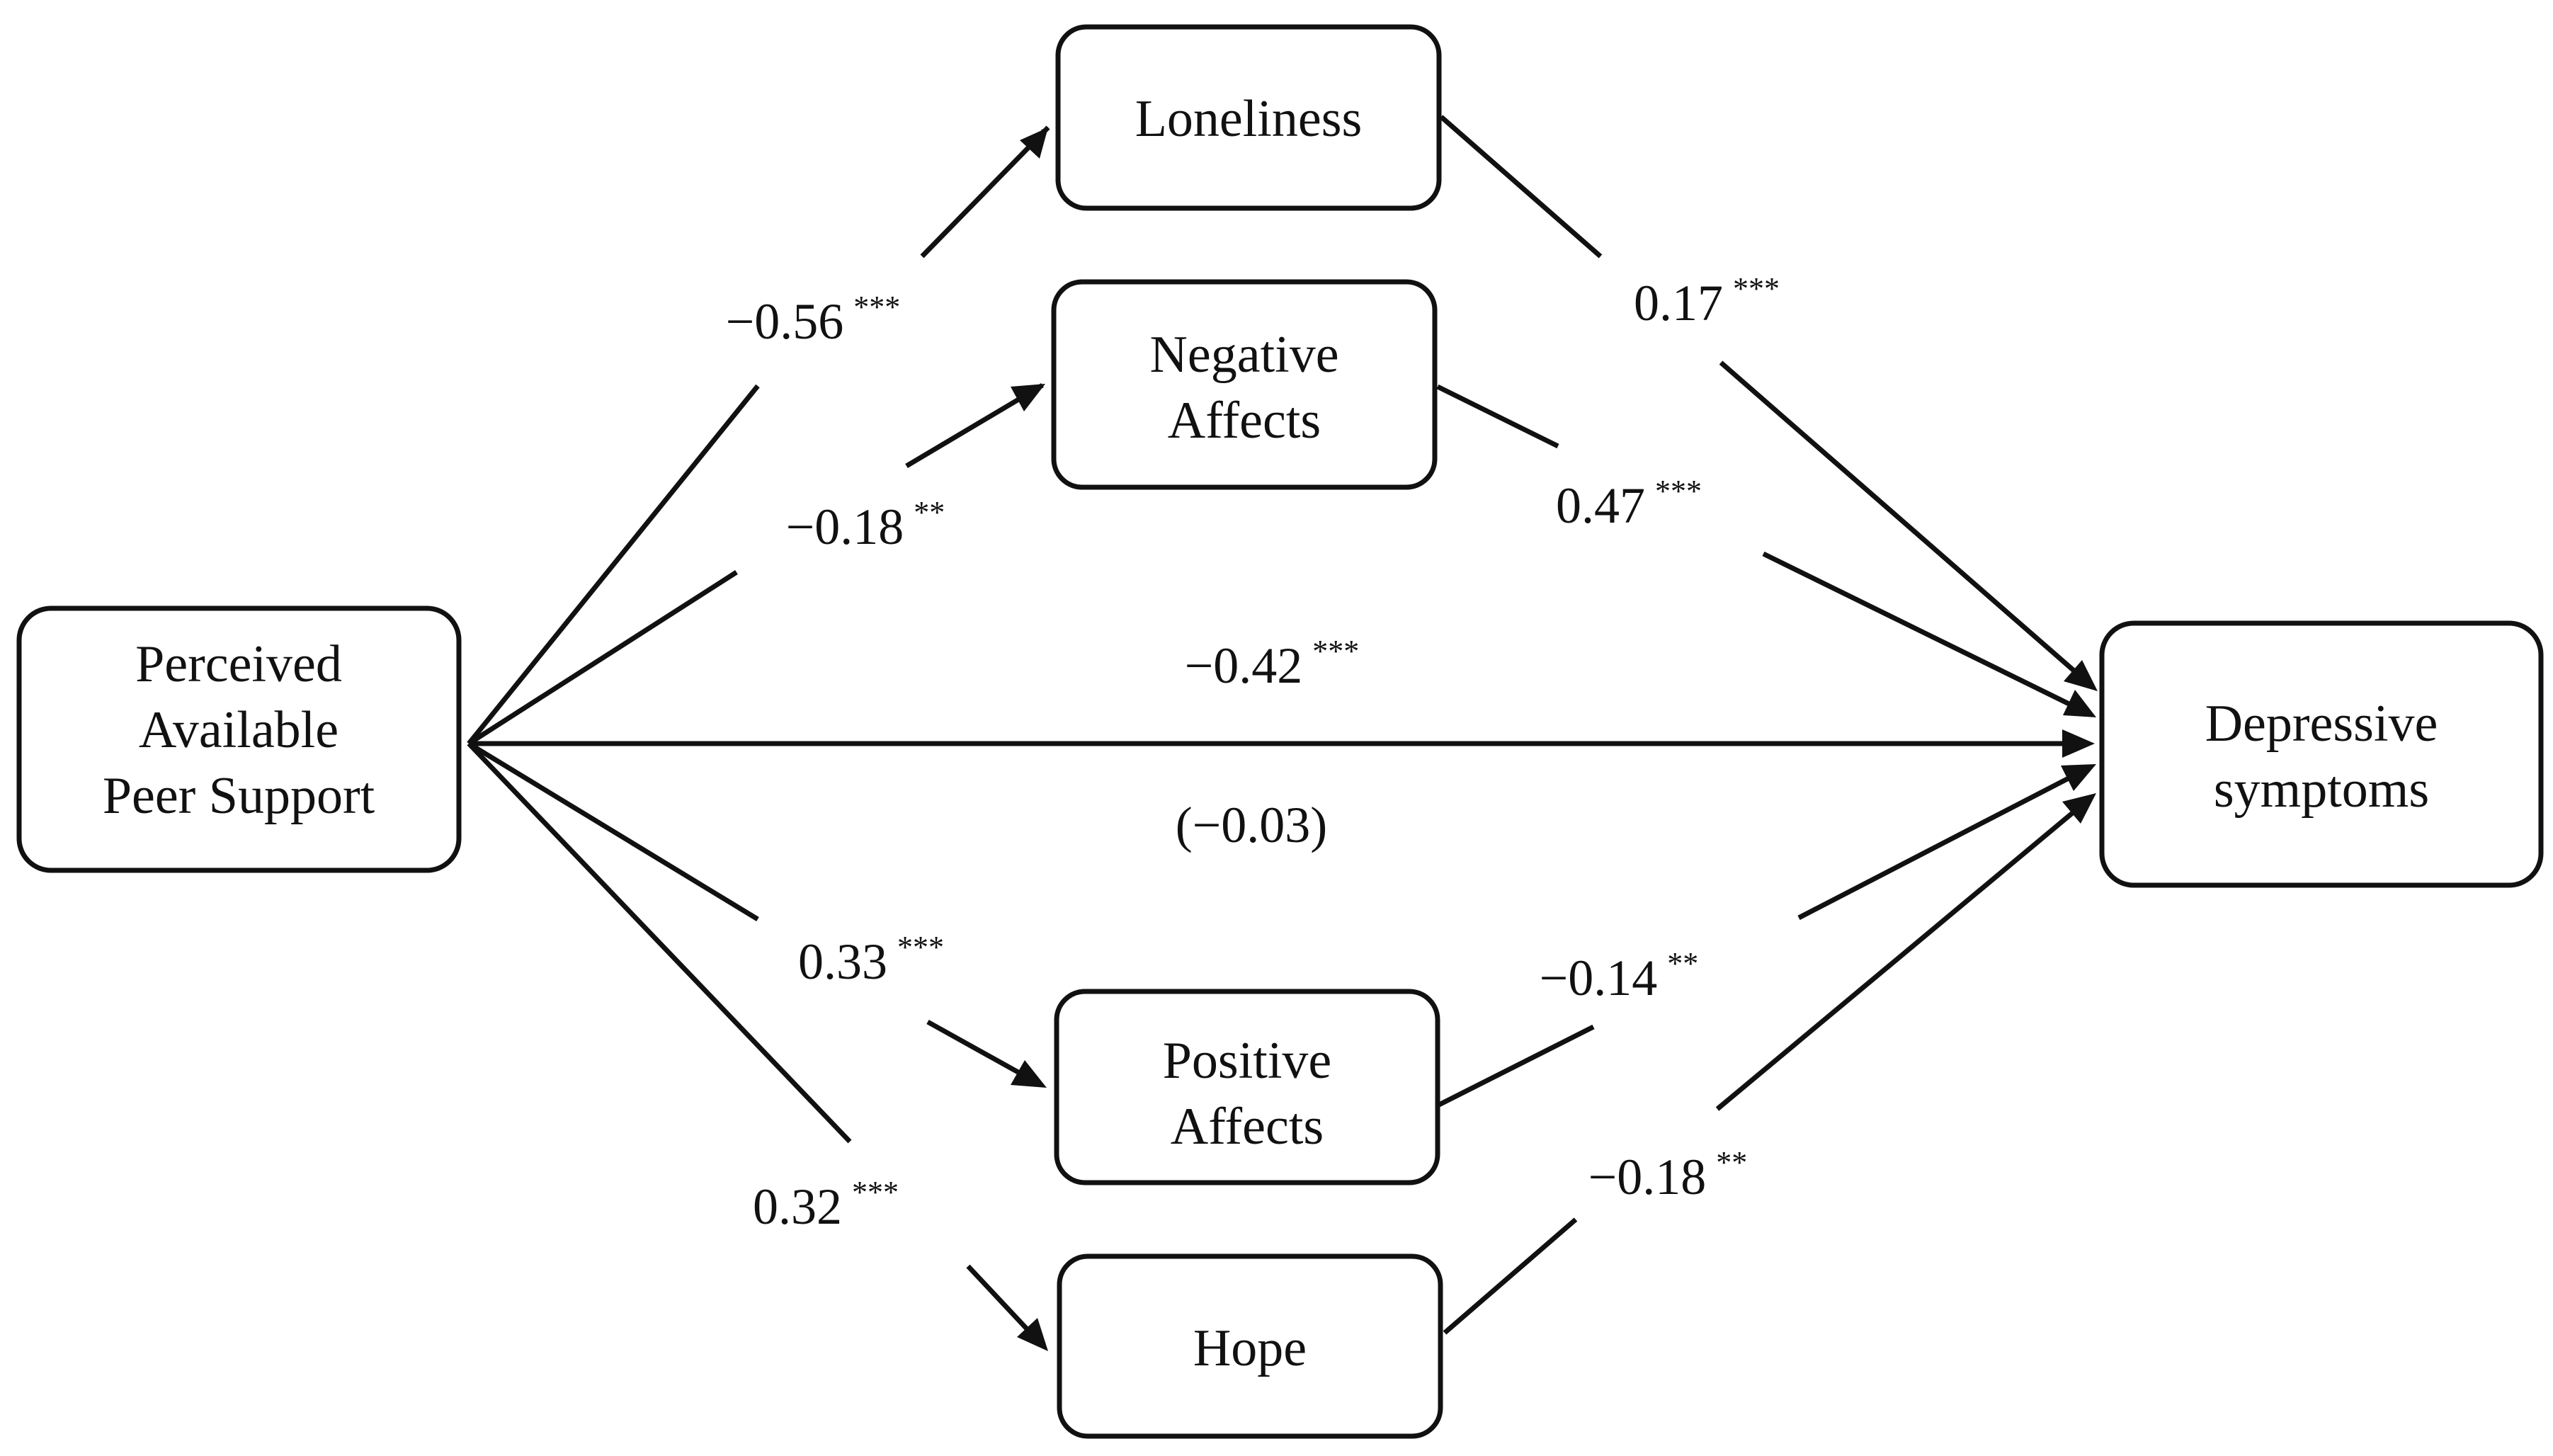 The height and width of the screenshot is (1456, 2553). I want to click on node-positive-affects: Positive Affects, so click(1247, 1087).